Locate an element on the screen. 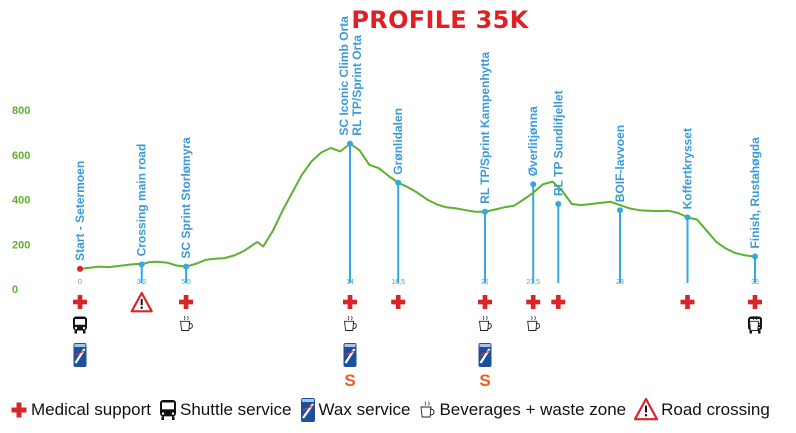  legend-item-road-crossing: Road crossing is located at coordinates (702, 410).